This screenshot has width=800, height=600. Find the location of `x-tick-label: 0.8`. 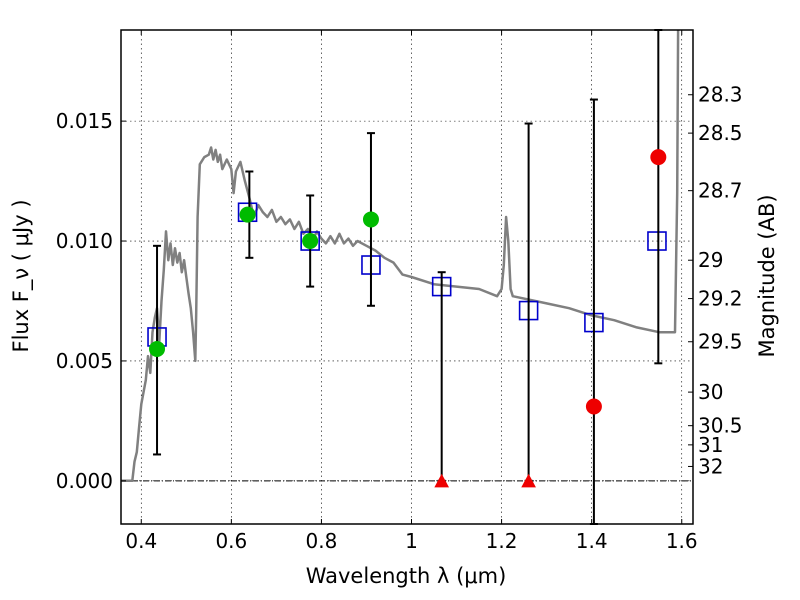

x-tick-label: 0.8 is located at coordinates (322, 541).